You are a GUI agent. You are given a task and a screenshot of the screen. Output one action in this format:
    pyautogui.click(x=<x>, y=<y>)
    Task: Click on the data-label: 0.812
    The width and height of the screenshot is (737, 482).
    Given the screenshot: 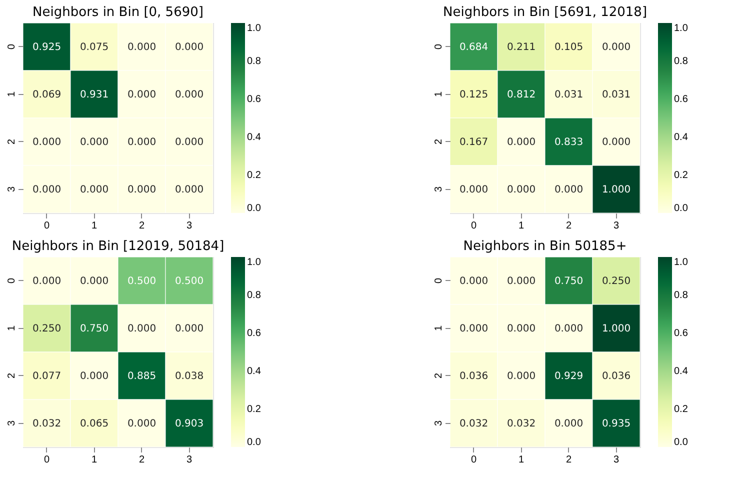 What is the action you would take?
    pyautogui.click(x=521, y=94)
    